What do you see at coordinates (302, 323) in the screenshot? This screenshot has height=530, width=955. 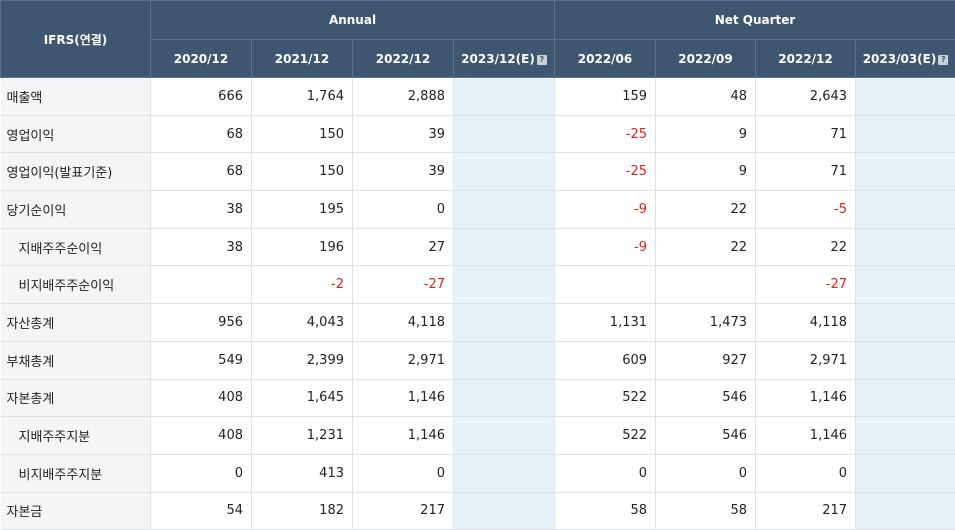 I see `value-cell: 4,043` at bounding box center [302, 323].